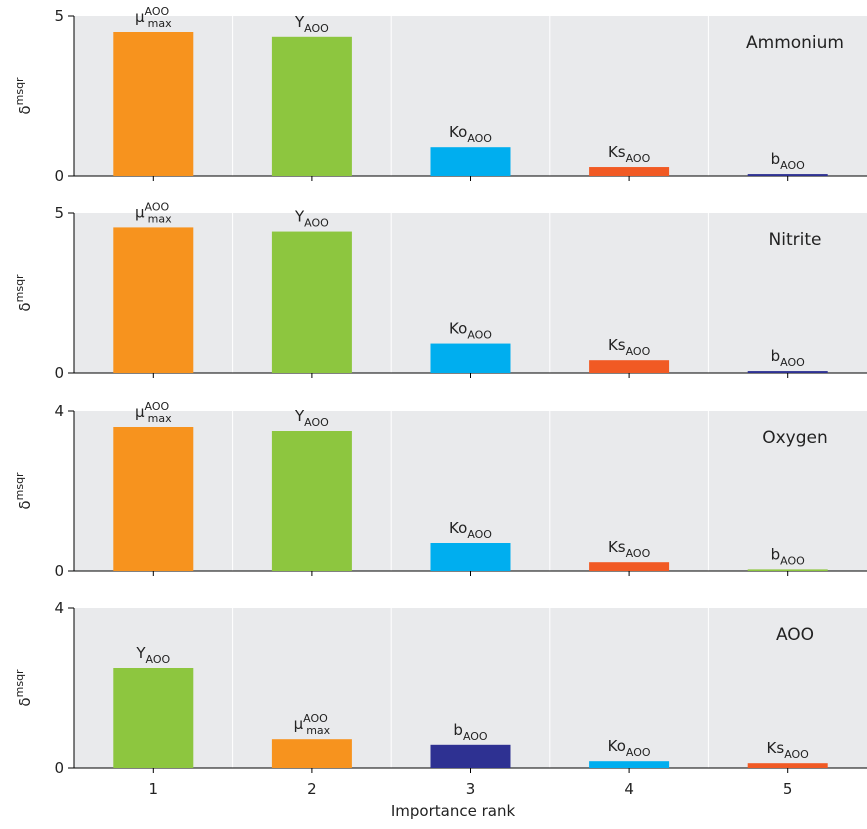 The image size is (867, 829). Describe the element at coordinates (788, 789) in the screenshot. I see `x-tick-label: 5` at that location.